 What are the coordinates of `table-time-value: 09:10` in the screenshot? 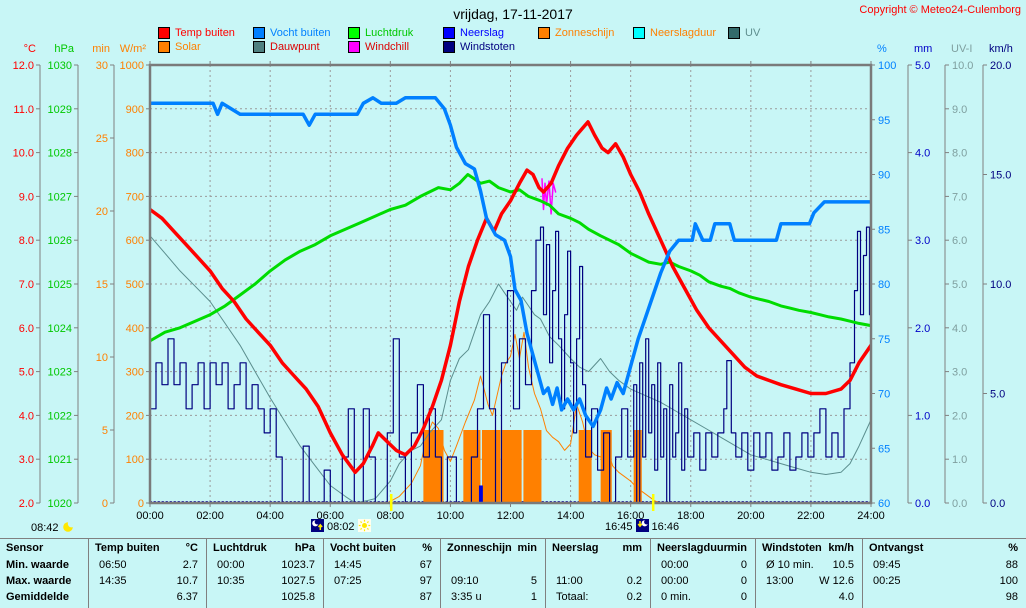 It's located at (465, 581).